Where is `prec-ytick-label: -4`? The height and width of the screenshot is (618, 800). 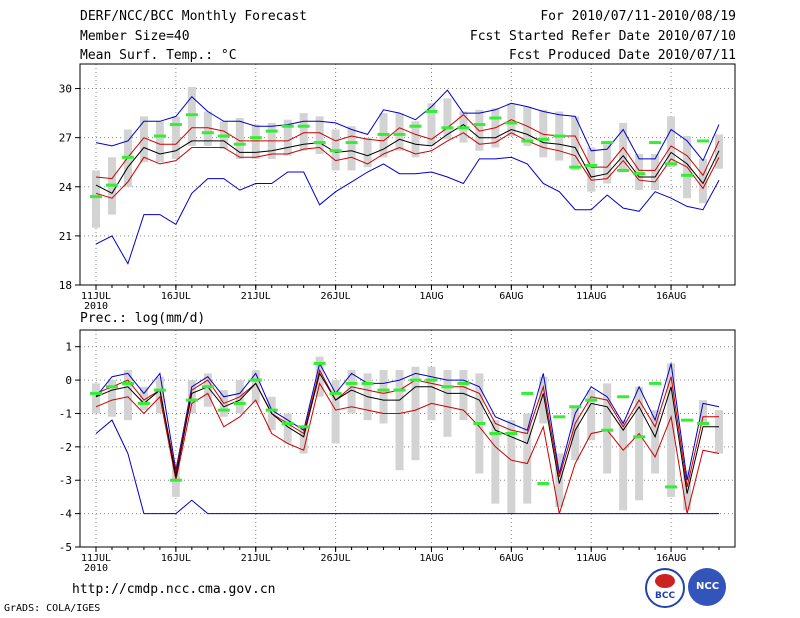 prec-ytick-label: -4 is located at coordinates (66, 514).